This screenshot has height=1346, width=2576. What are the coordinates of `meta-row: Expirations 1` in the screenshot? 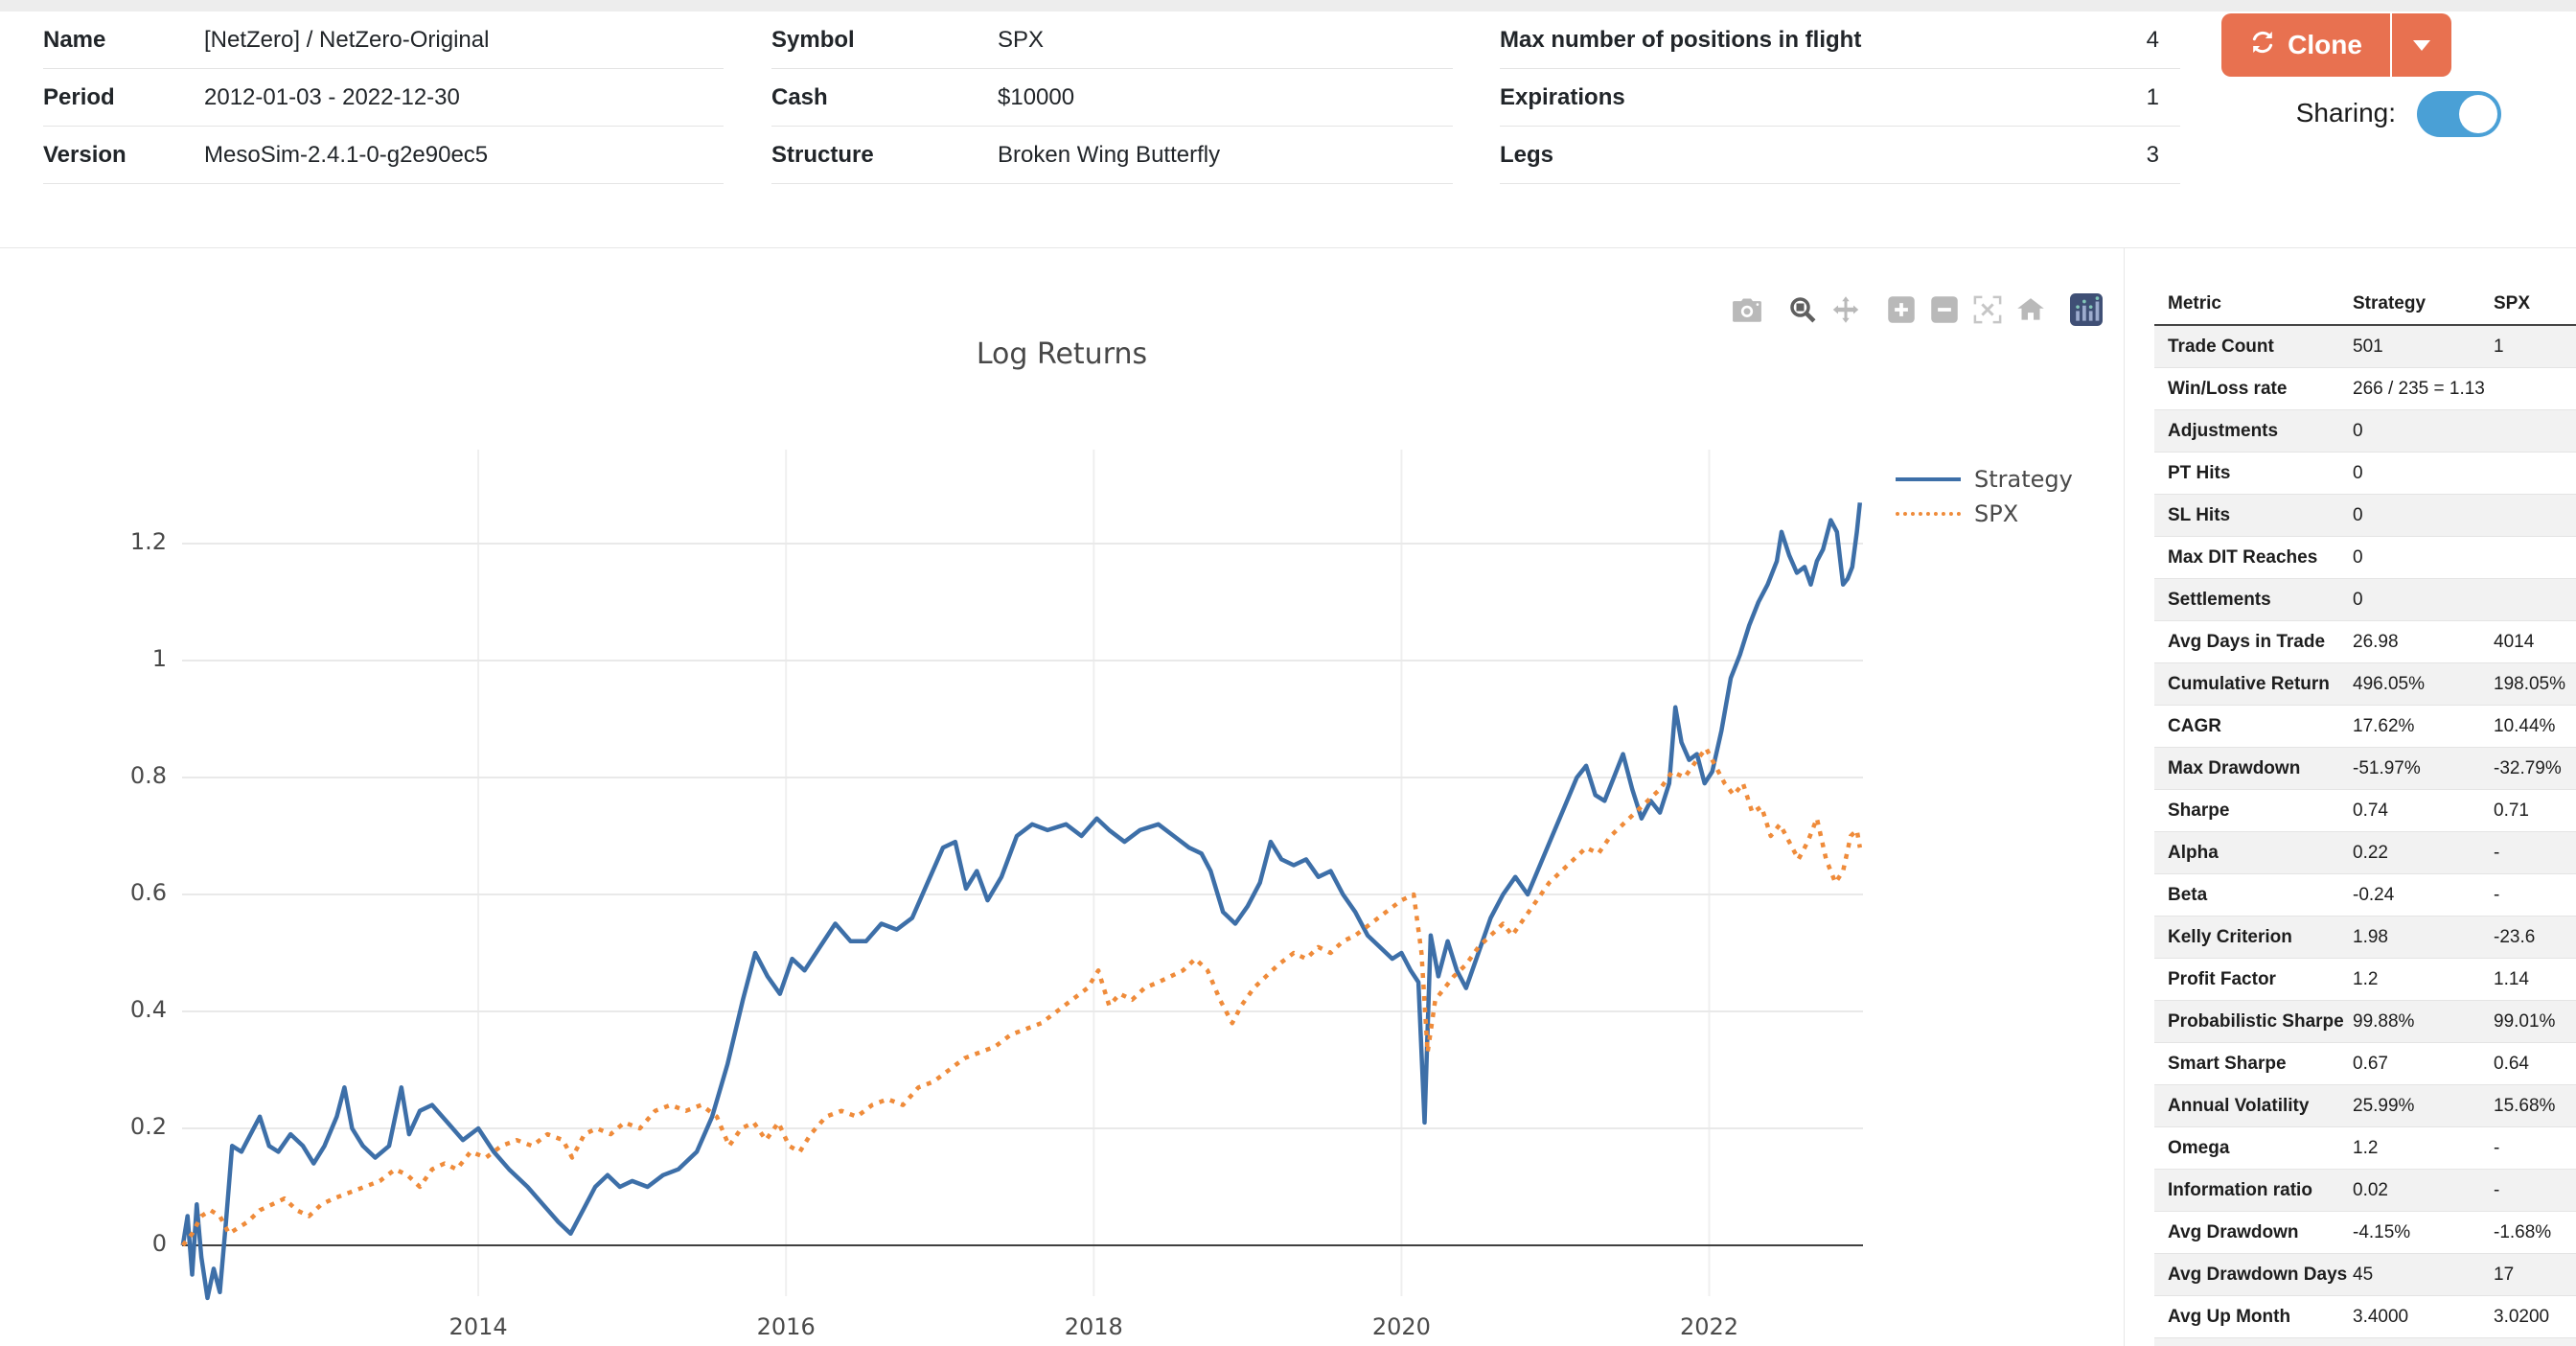 It's located at (1840, 98).